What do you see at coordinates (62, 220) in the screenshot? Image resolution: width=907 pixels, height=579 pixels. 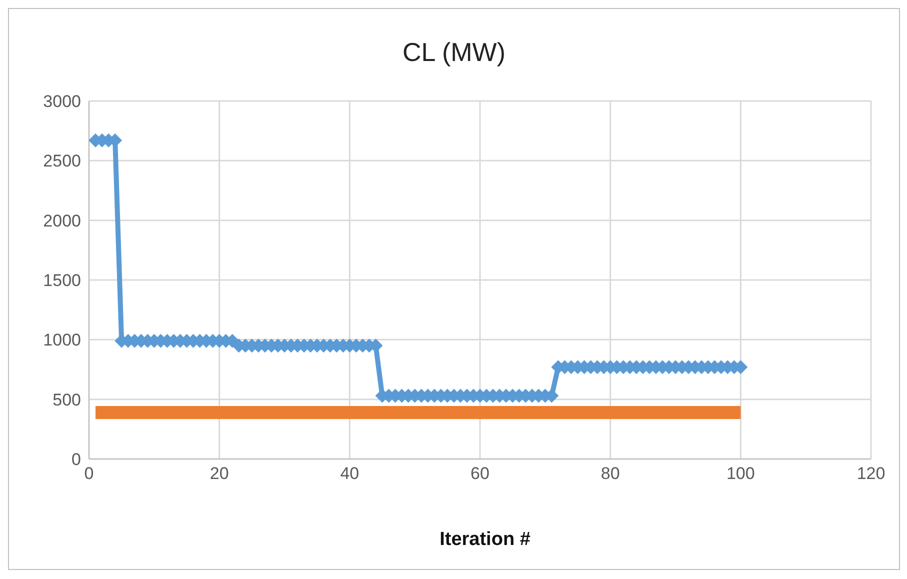 I see `y-tick-label: 2000` at bounding box center [62, 220].